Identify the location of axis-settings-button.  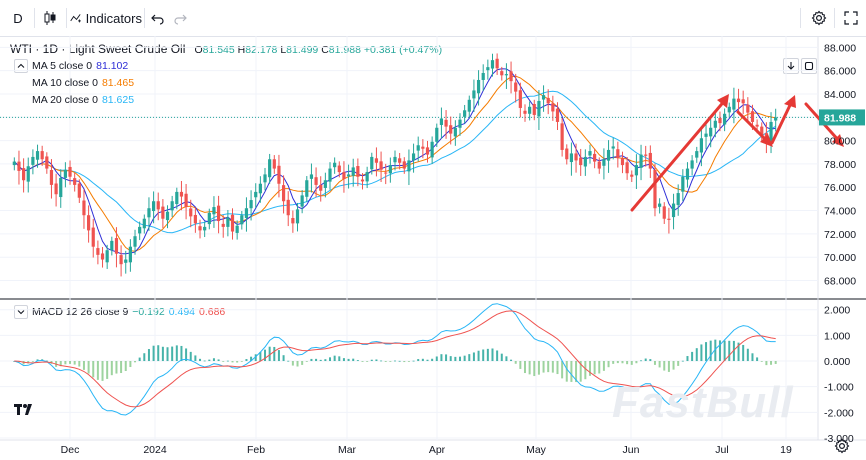
(843, 447).